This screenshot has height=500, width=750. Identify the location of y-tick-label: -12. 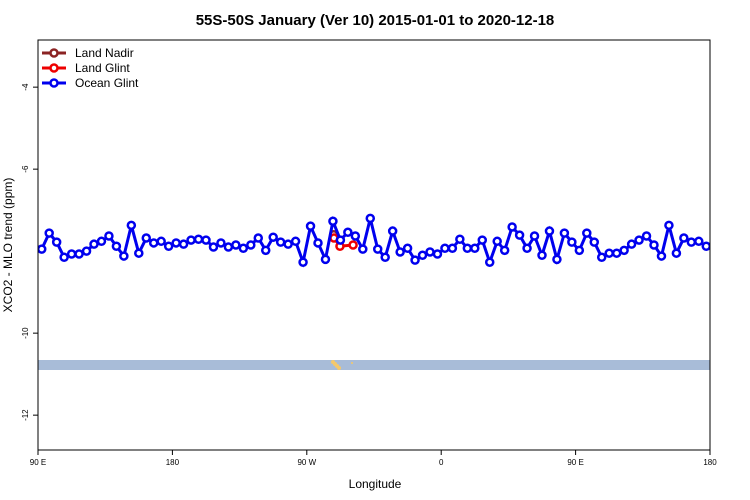
(25, 415).